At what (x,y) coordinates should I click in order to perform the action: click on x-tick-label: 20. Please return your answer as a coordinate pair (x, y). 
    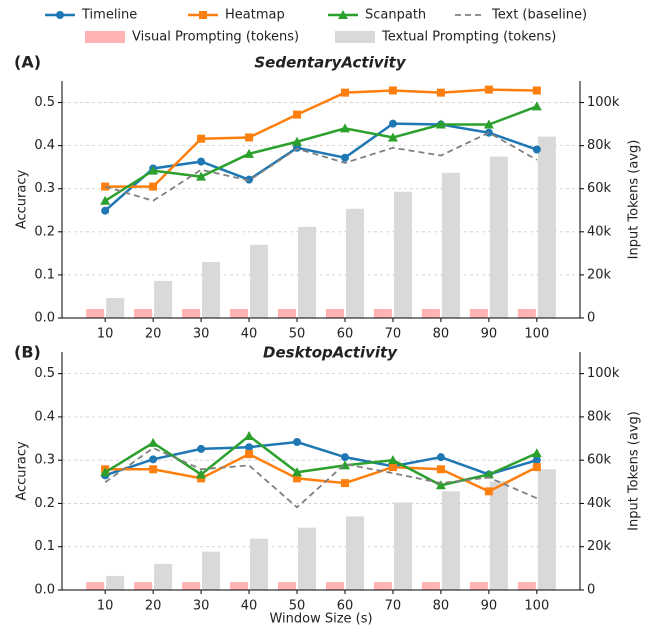
    Looking at the image, I should click on (153, 606).